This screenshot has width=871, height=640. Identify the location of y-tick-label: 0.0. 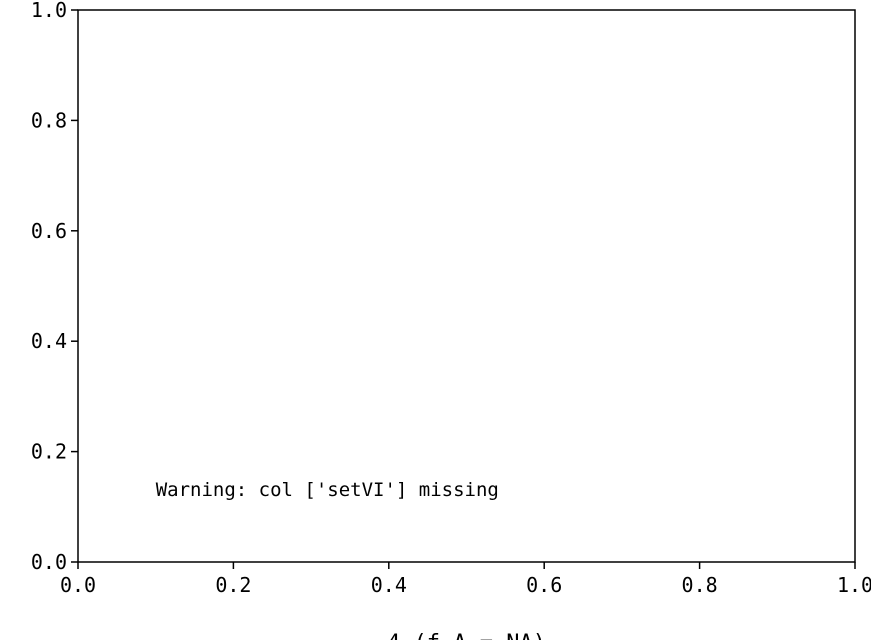
(49, 562).